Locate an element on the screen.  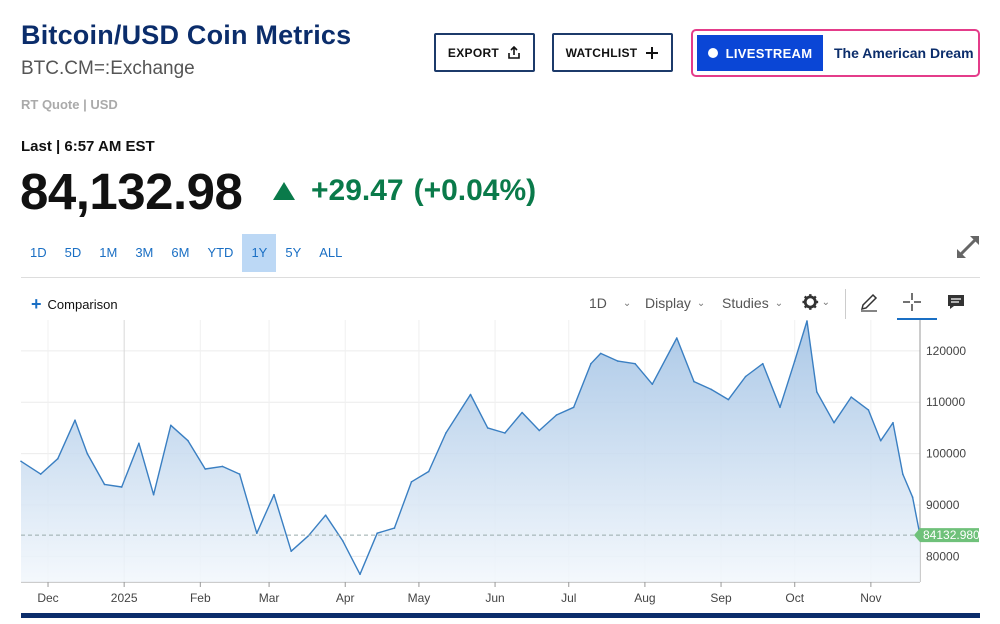
pencil-icon is located at coordinates (869, 302).